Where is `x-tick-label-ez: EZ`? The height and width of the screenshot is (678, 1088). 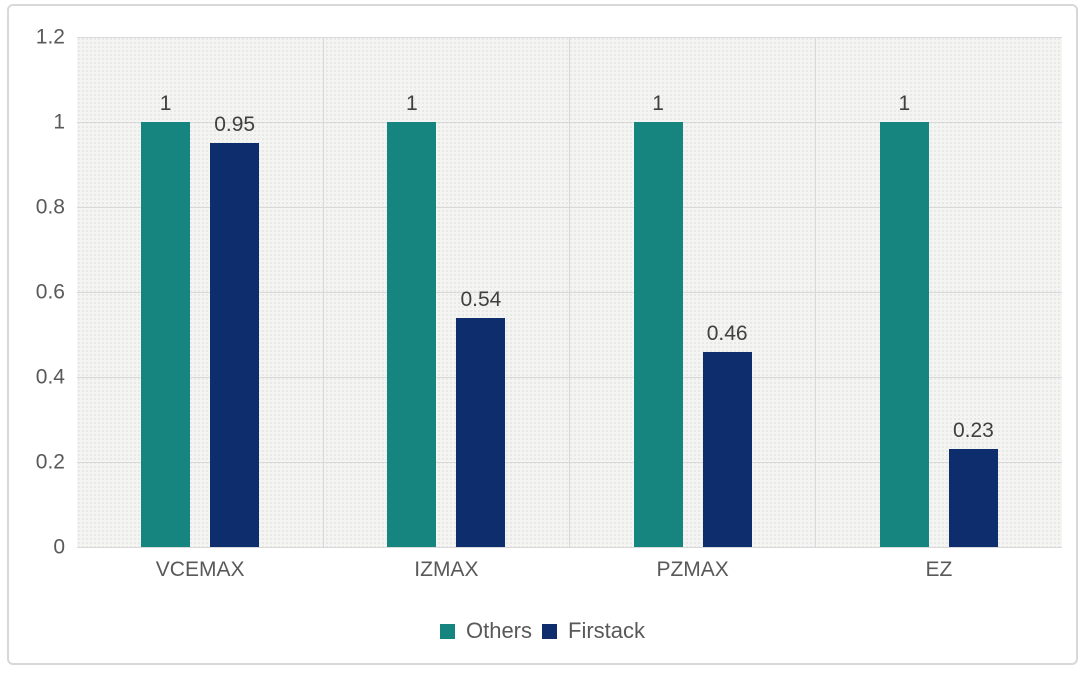
x-tick-label-ez: EZ is located at coordinates (939, 569).